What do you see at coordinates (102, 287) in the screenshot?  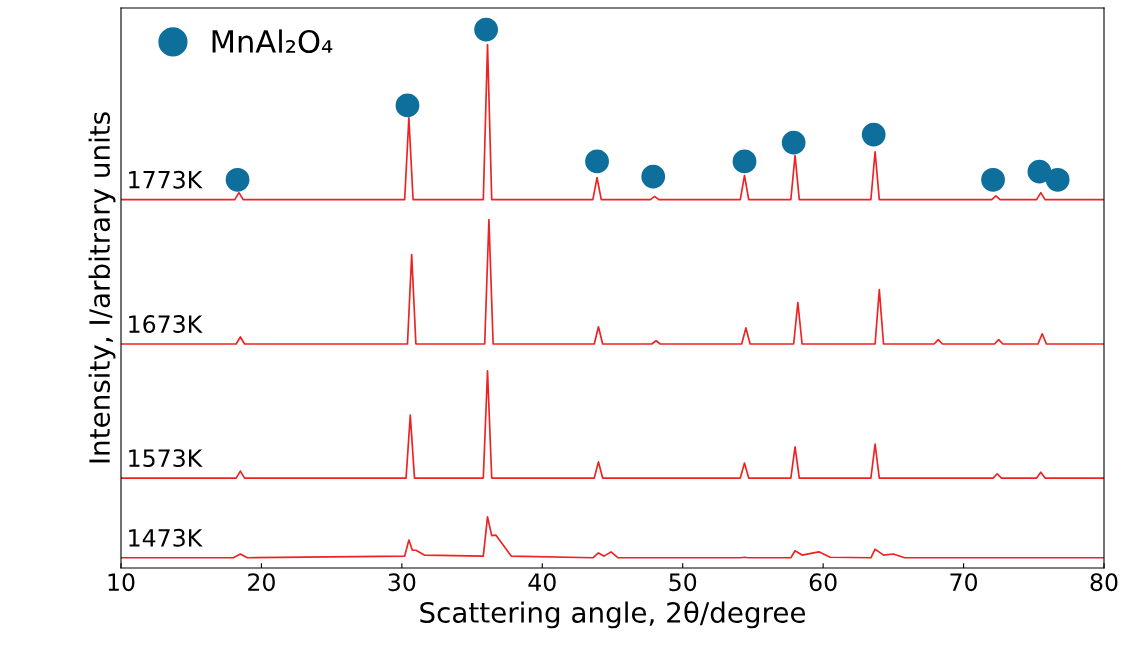 I see `y-axis-title: Intensity, I/arbitrary units` at bounding box center [102, 287].